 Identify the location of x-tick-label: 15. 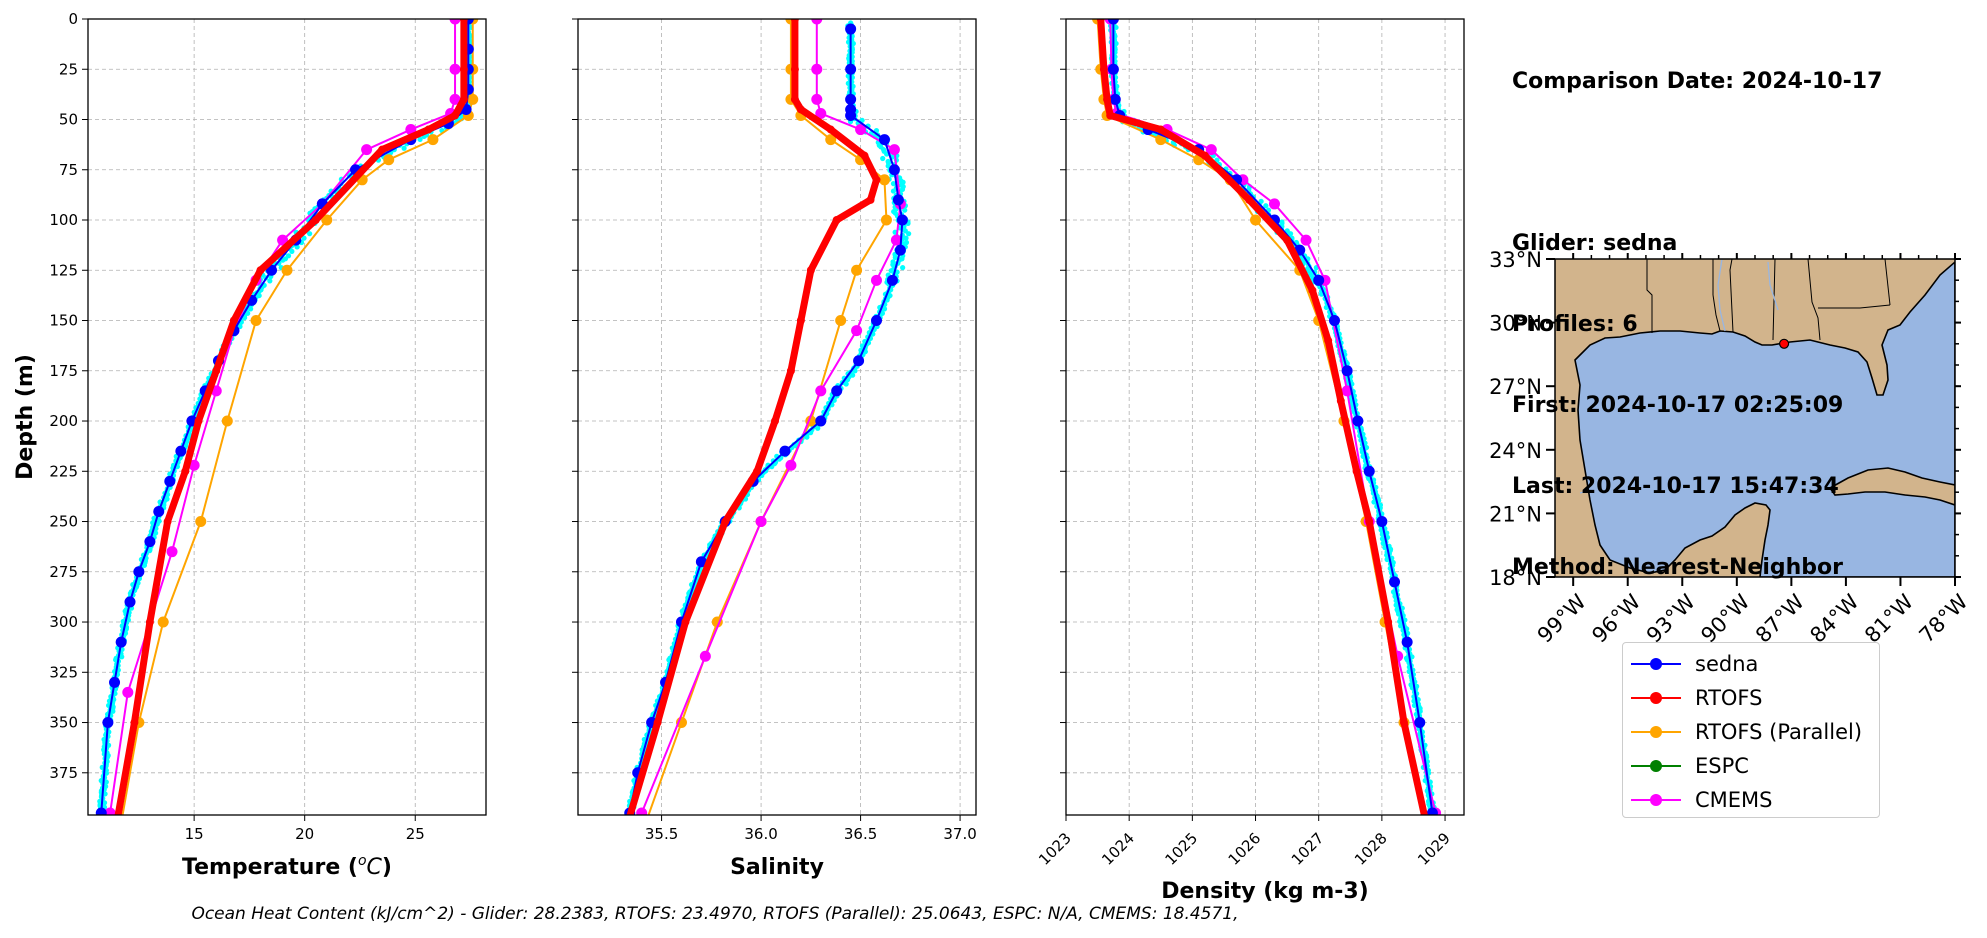
(194, 834).